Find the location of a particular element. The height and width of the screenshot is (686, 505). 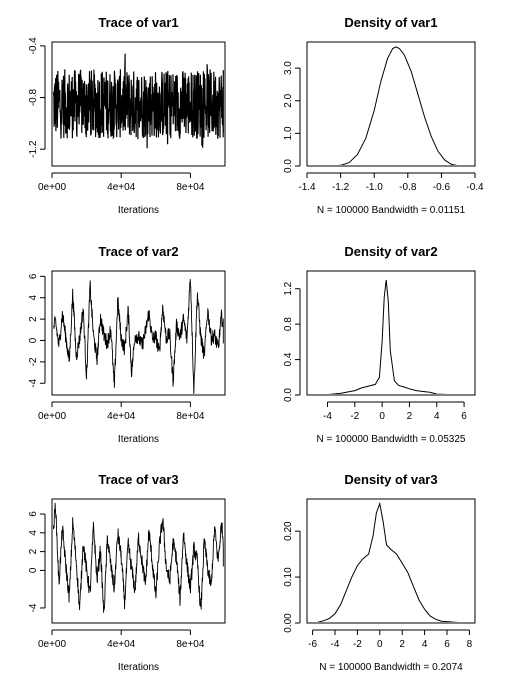

x-axis-label: N = 100000 Bandwidth = 0.01151 is located at coordinates (391, 210).